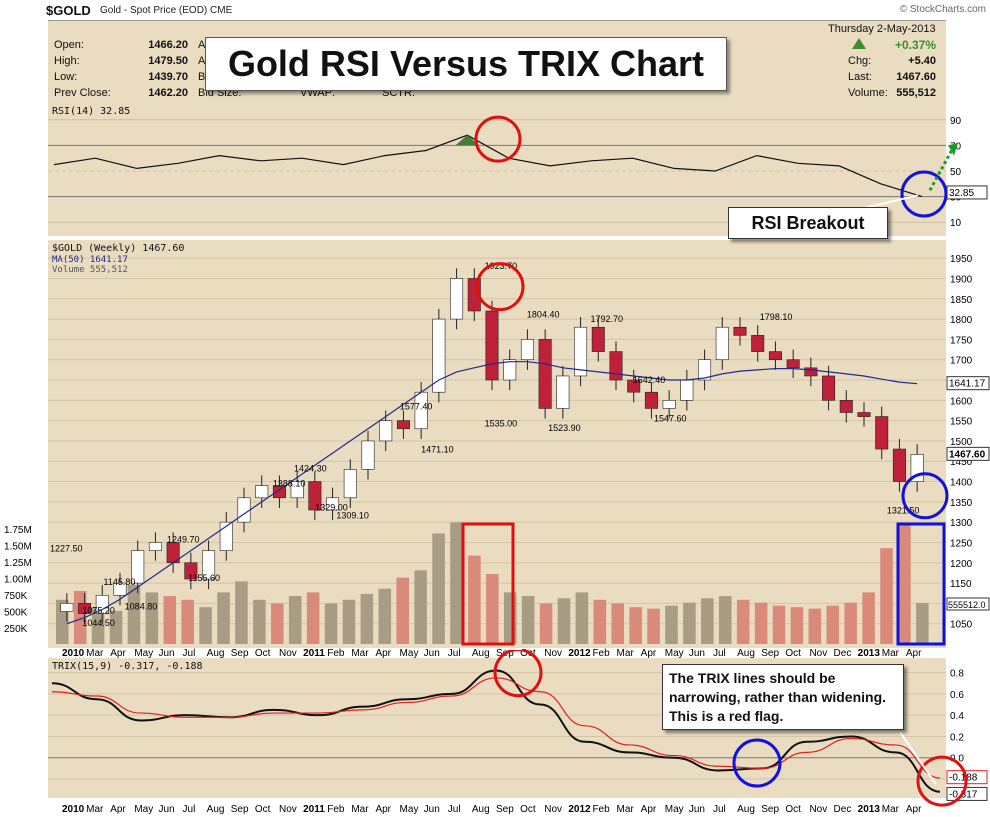 The image size is (990, 817). What do you see at coordinates (916, 93) in the screenshot?
I see `volume-value: 555,512` at bounding box center [916, 93].